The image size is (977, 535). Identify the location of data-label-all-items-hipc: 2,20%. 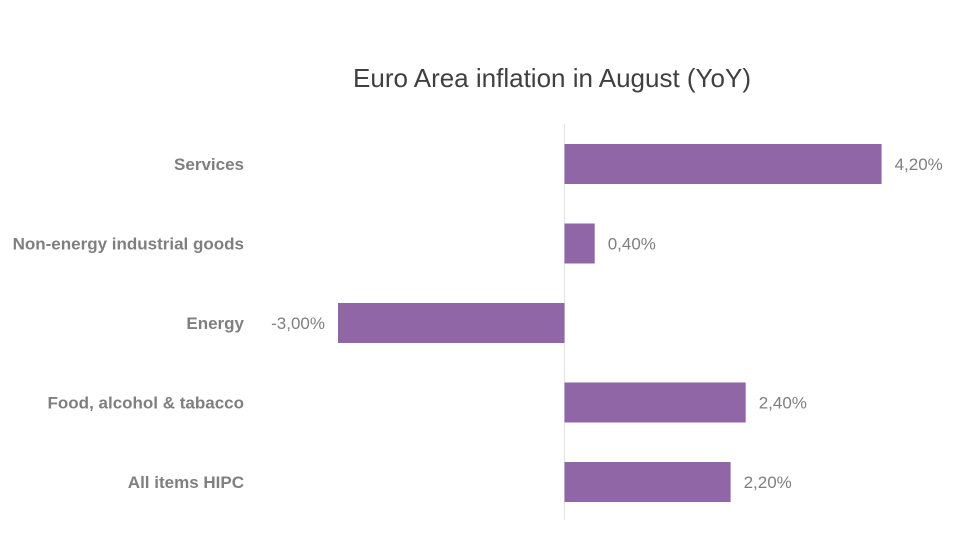
(768, 482).